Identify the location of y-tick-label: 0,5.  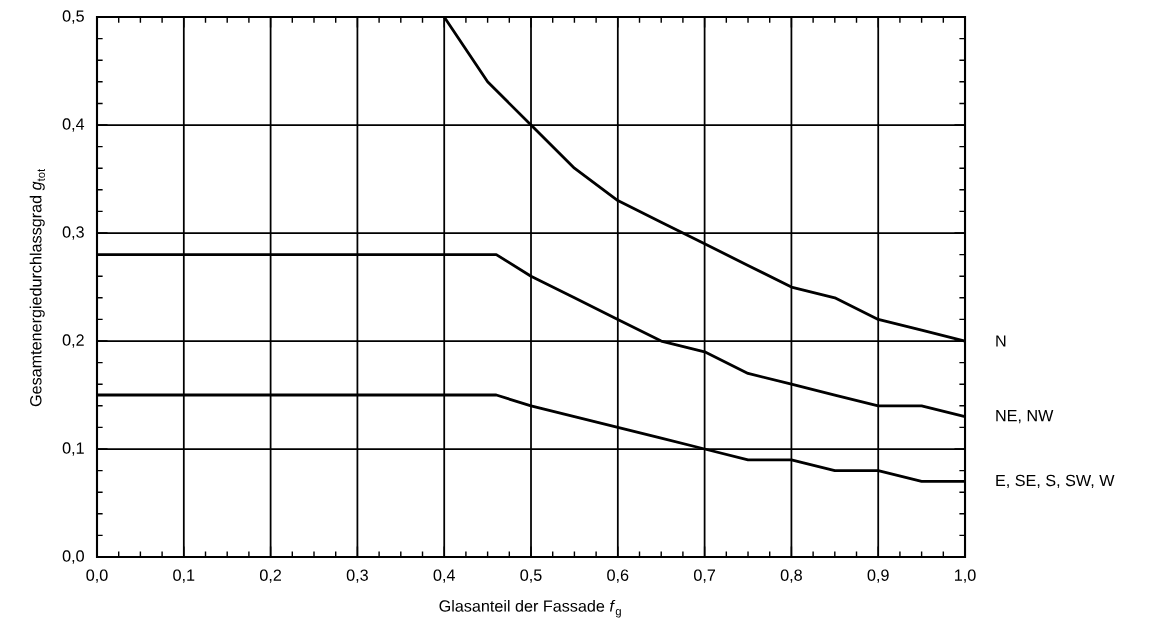
(73, 17).